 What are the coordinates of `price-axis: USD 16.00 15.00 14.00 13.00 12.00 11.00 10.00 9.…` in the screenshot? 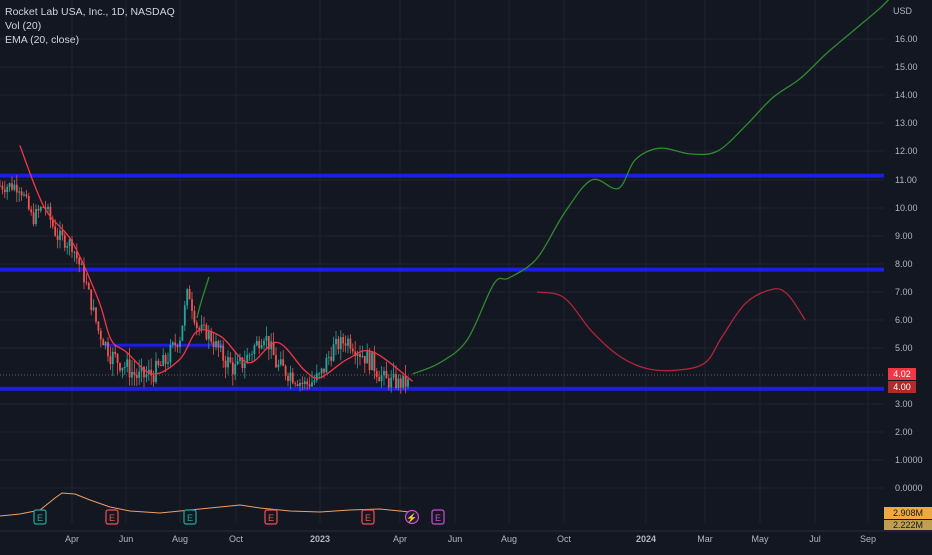 It's located at (908, 268).